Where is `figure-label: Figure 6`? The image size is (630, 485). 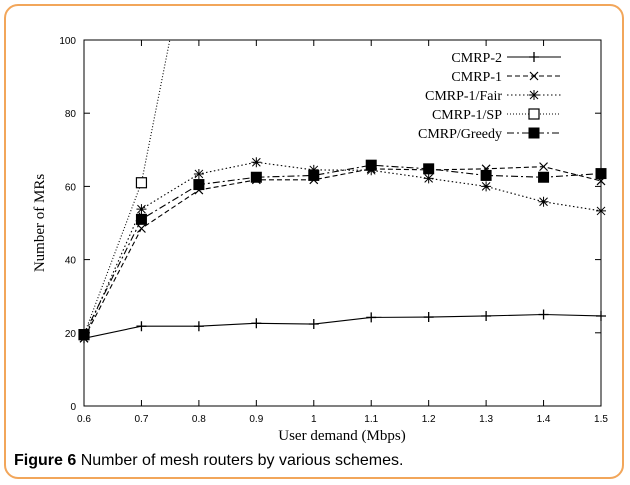
figure-label: Figure 6 is located at coordinates (45, 460).